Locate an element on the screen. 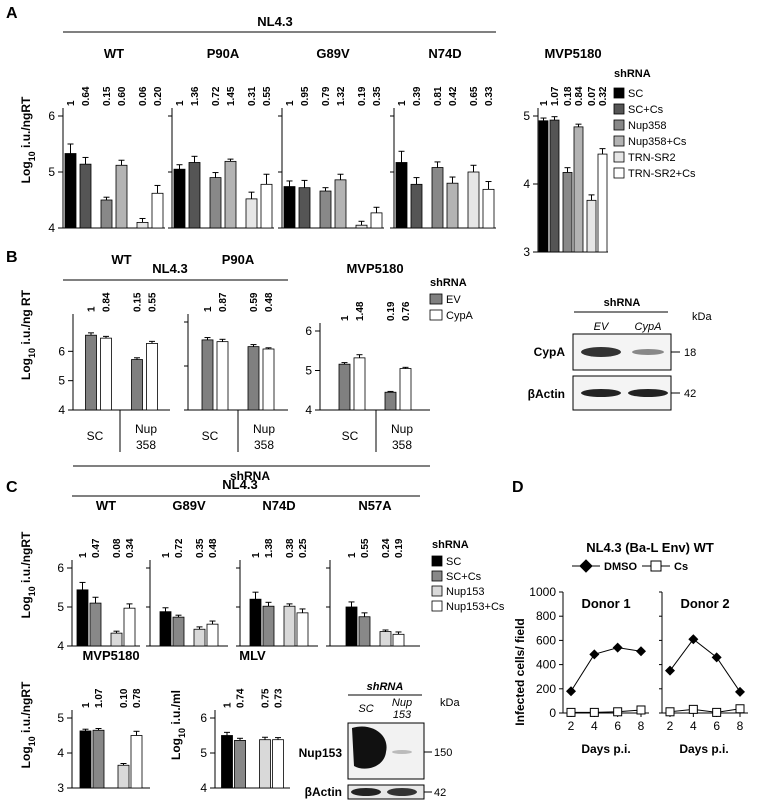 This screenshot has width=763, height=800. legend-dmso-label: DMSO is located at coordinates (620, 567).